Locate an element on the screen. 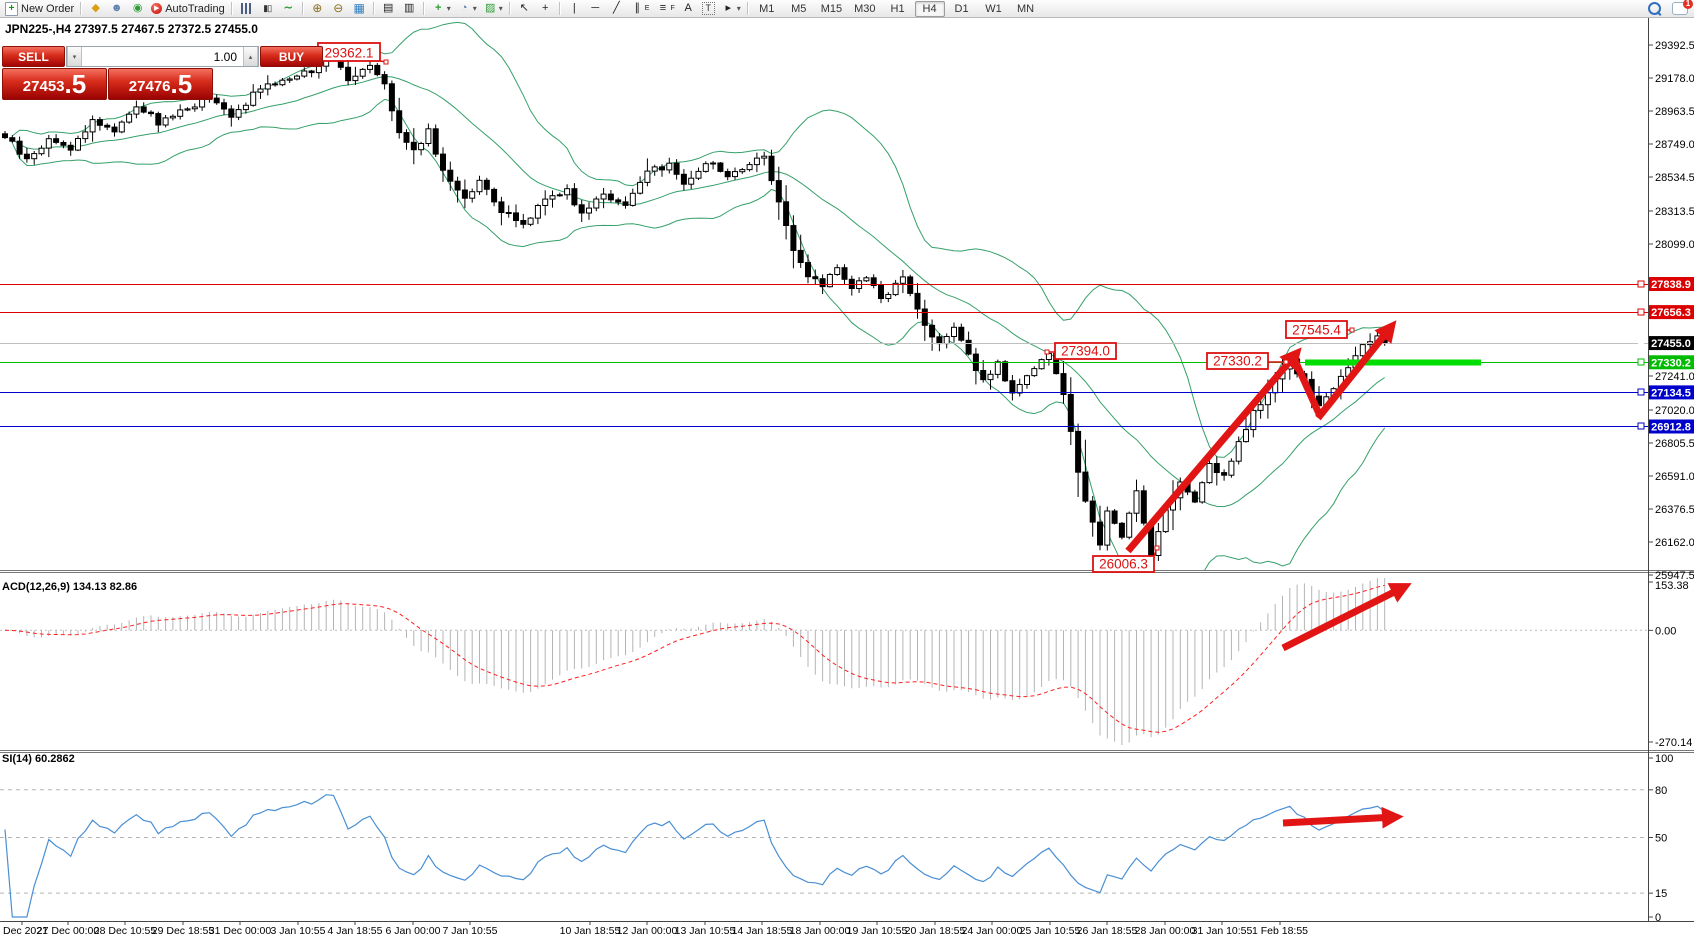  trendline-tool-button: ╱ is located at coordinates (616, 9).